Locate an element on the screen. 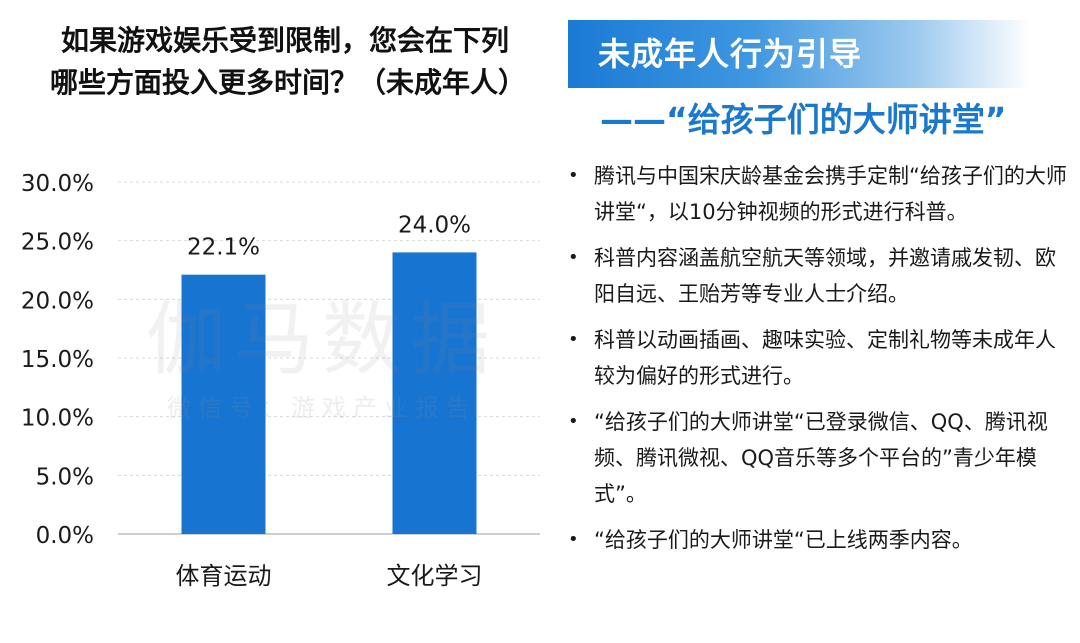 The image size is (1080, 643). category-label: 体育运动 is located at coordinates (224, 576).